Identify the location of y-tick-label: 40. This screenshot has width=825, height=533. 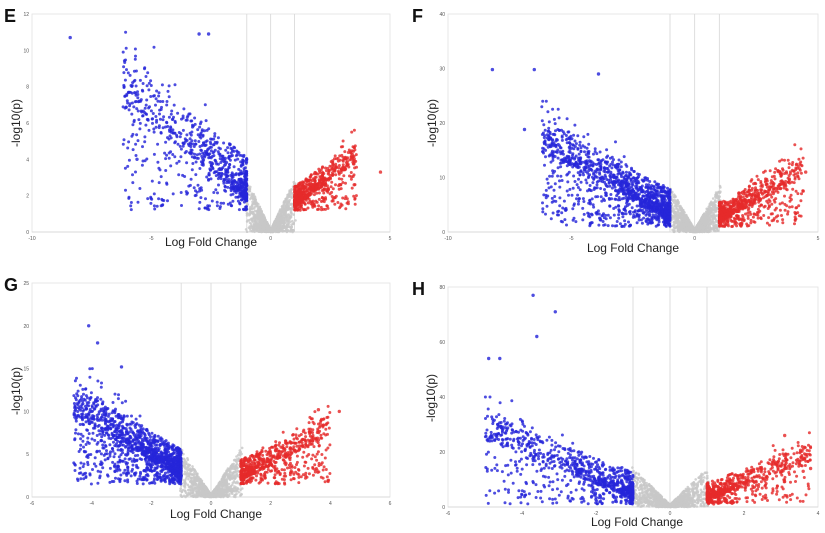
(442, 15).